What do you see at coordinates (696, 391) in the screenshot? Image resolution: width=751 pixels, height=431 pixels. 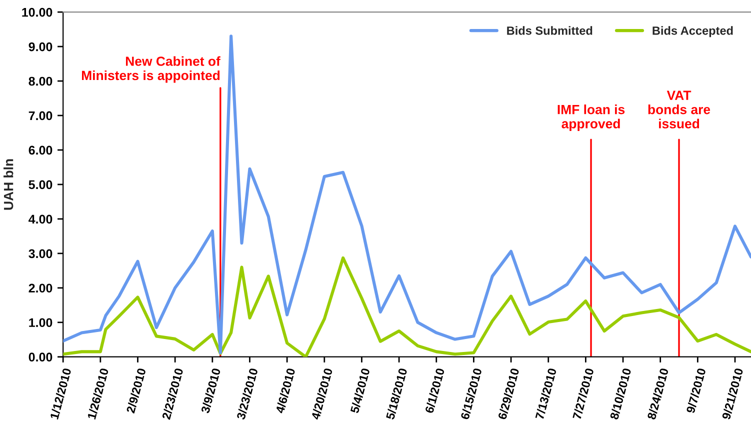 I see `x-tick-label: 9/7/2010` at bounding box center [696, 391].